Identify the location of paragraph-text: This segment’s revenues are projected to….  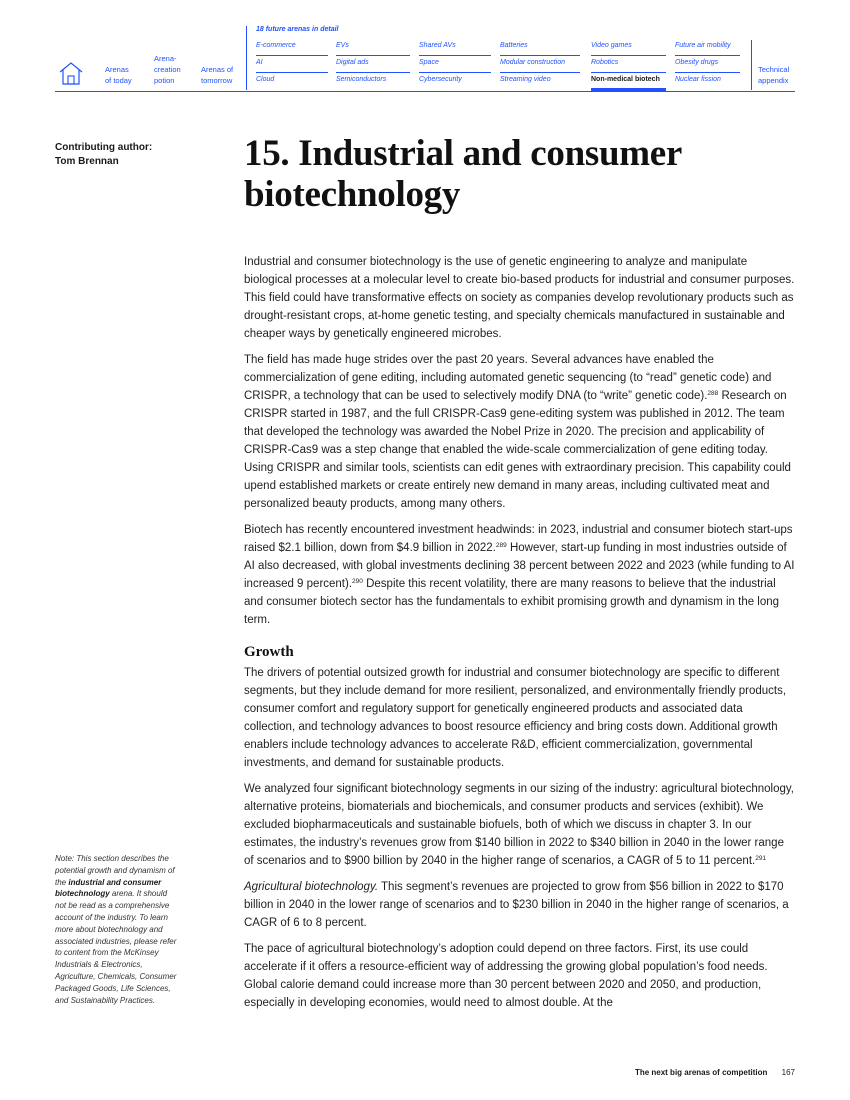
(516, 905).